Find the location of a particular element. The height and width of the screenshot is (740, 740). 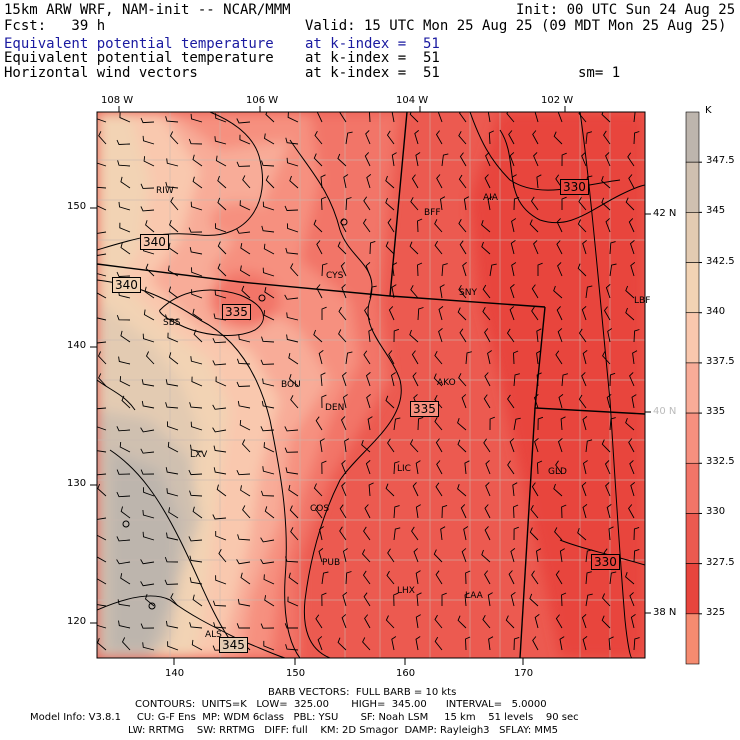

x-tick-170: 170 is located at coordinates (523, 674).